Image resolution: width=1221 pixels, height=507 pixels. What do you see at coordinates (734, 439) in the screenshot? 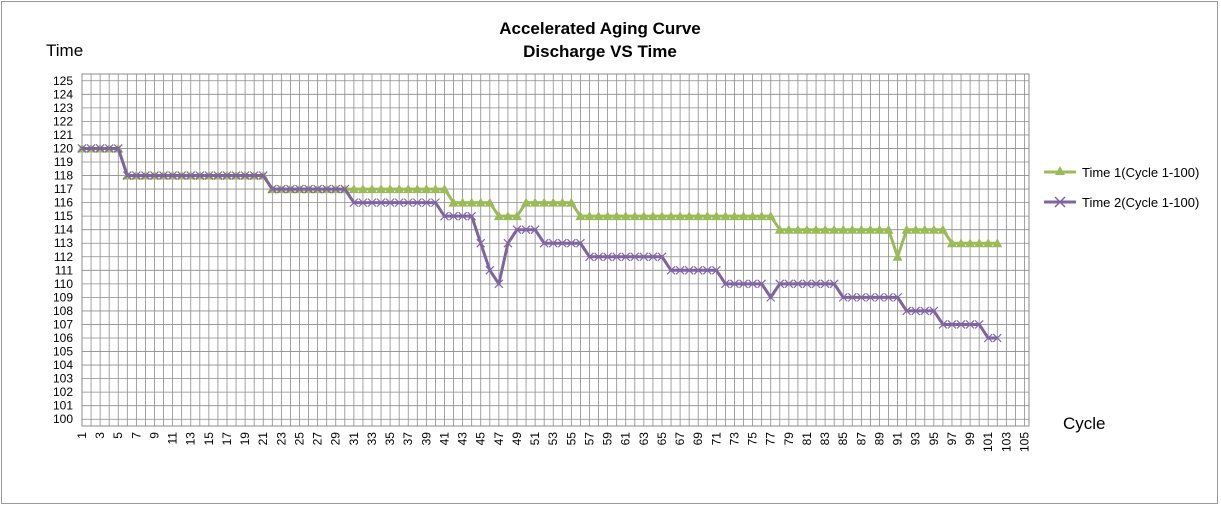
I see `x-tick-label: 73` at bounding box center [734, 439].